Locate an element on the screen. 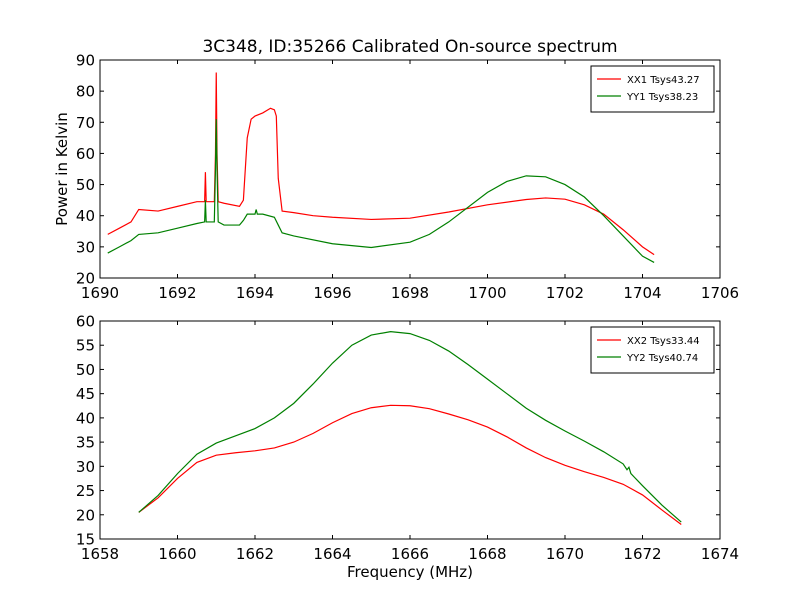  x-tick-label: 1702 is located at coordinates (565, 293).